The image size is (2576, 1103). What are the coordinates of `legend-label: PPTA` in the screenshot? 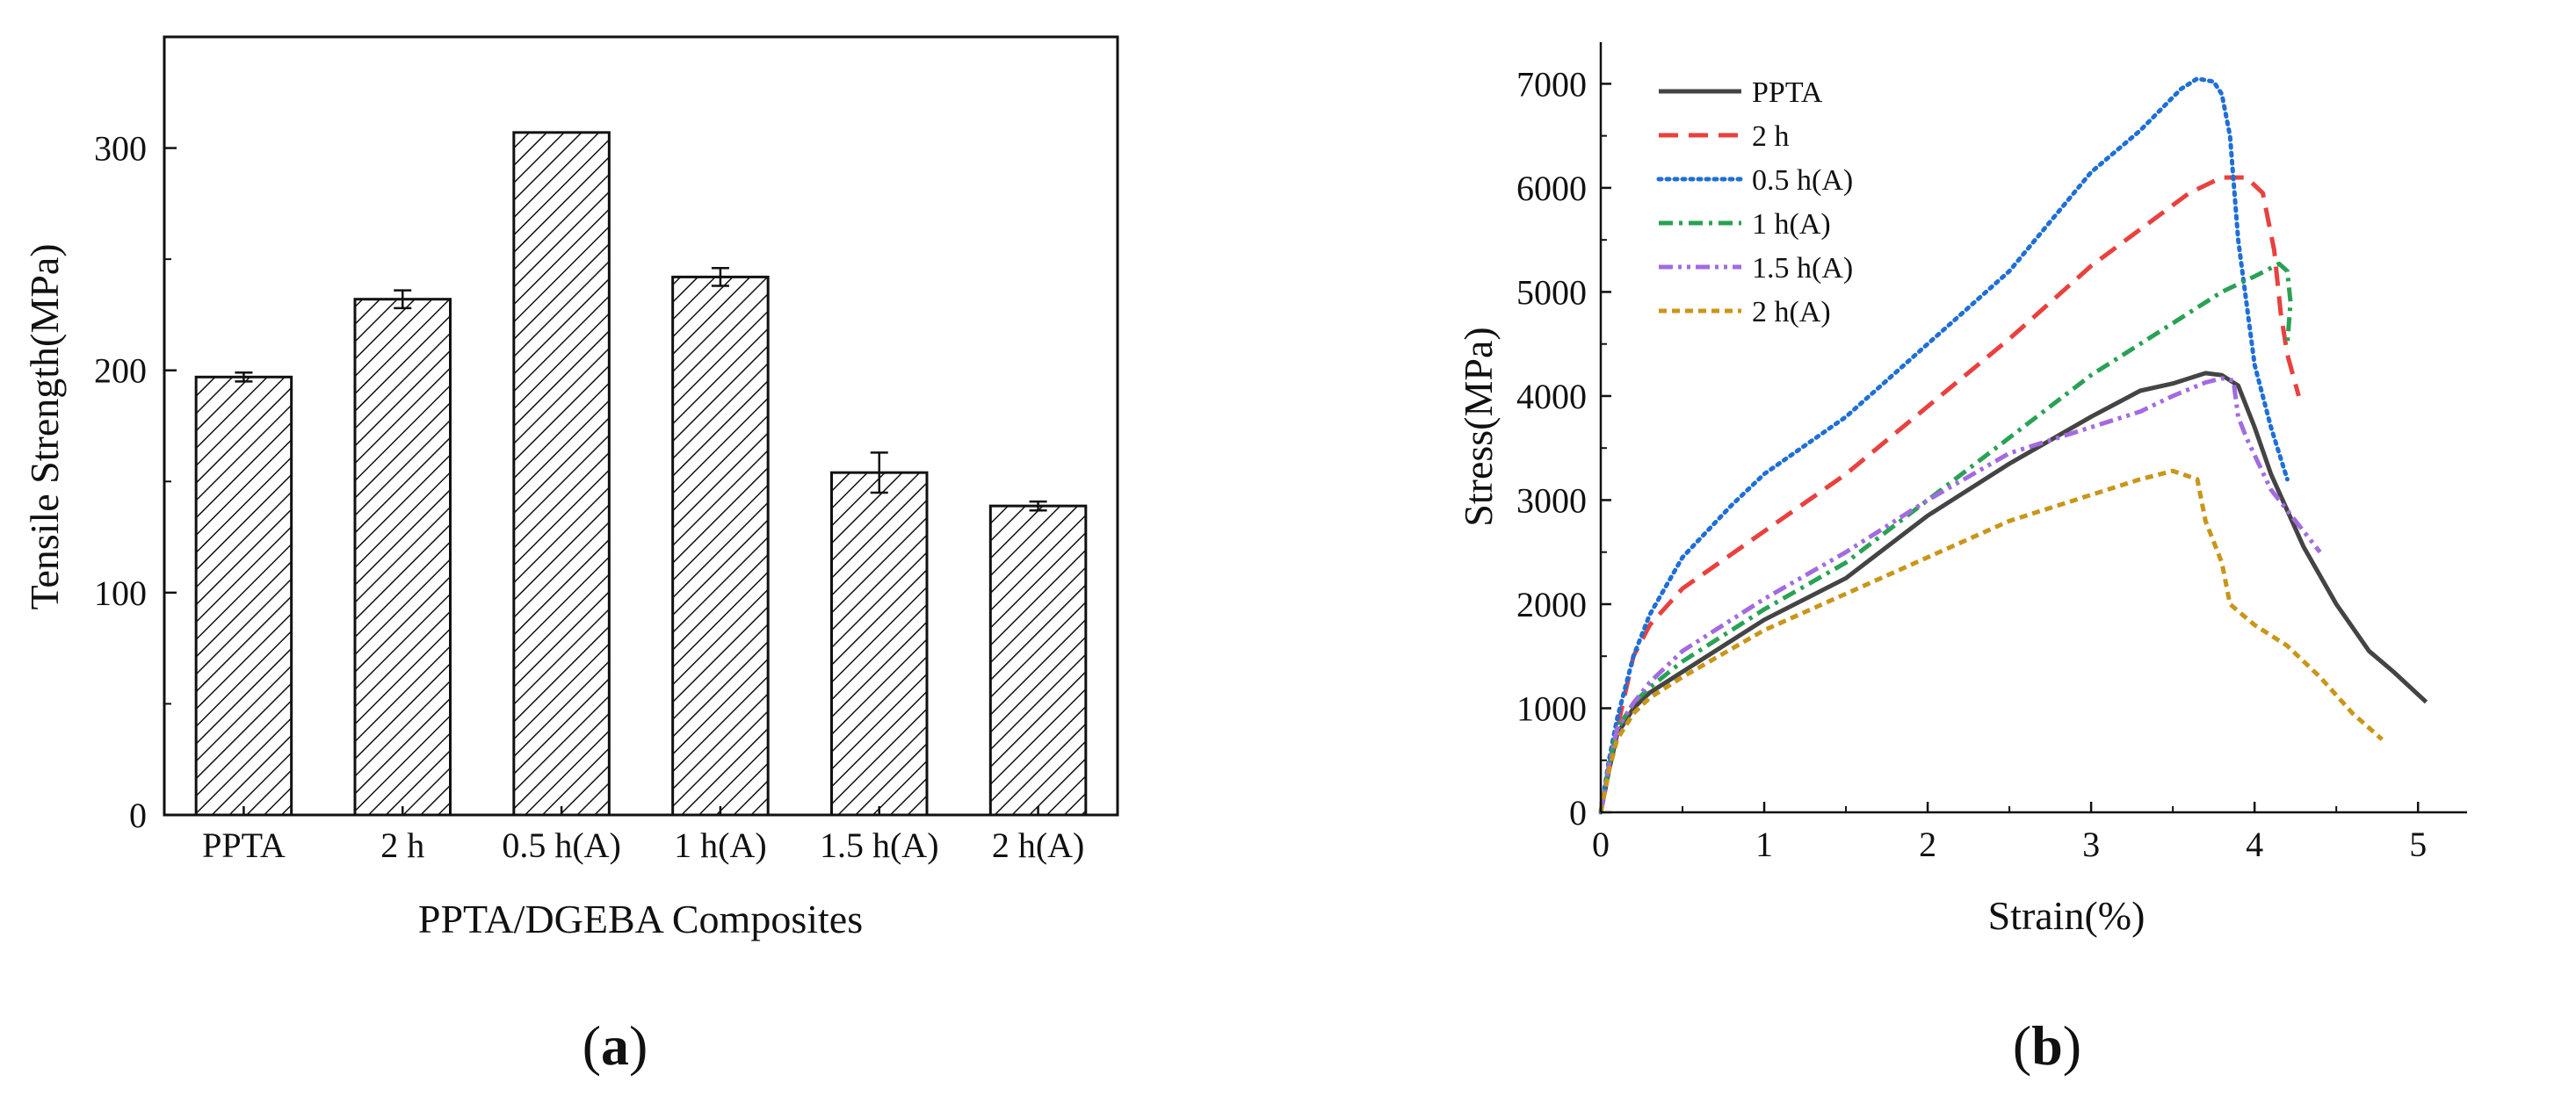 It's located at (1787, 92).